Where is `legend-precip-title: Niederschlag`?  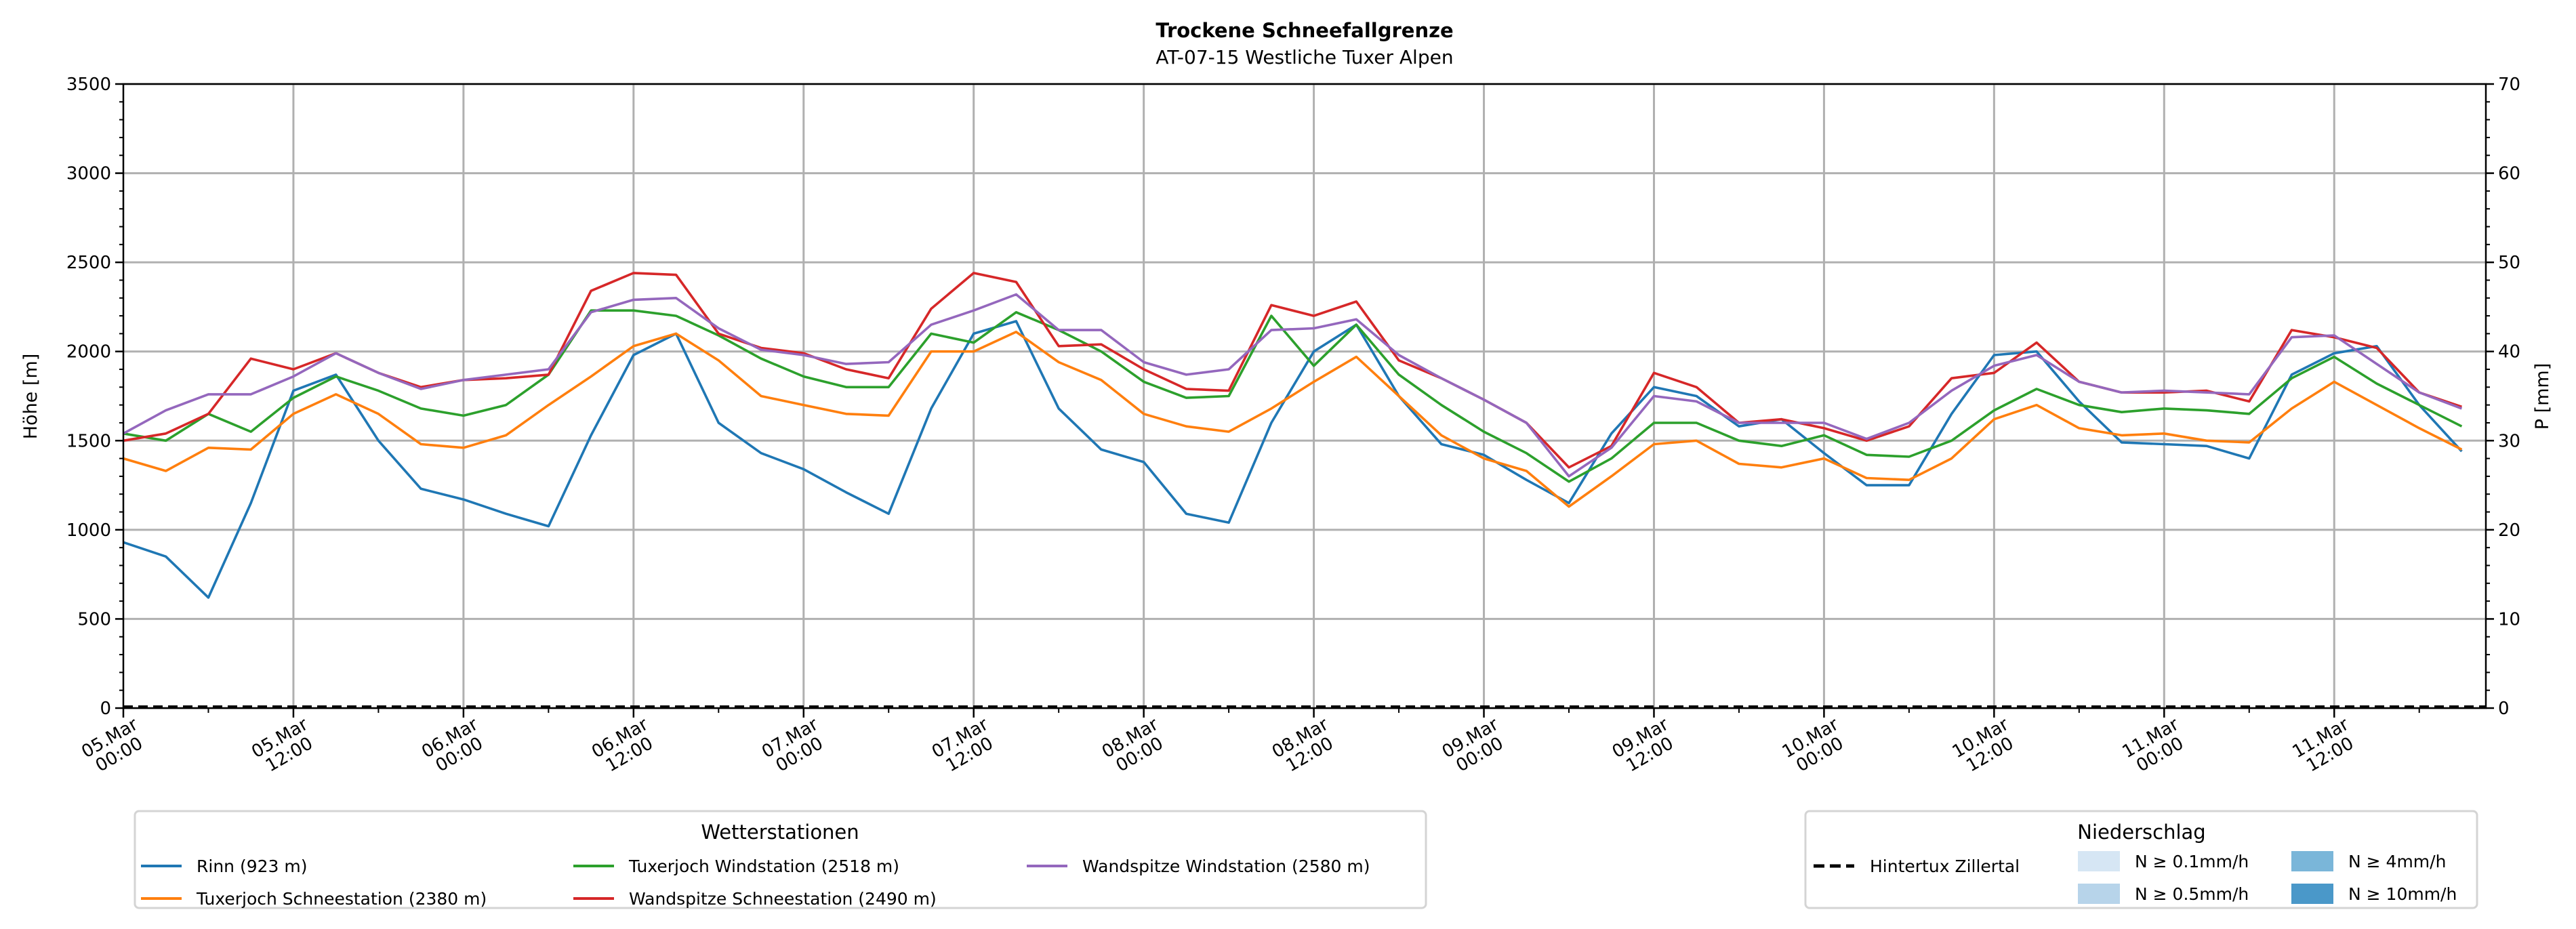 legend-precip-title: Niederschlag is located at coordinates (2141, 832).